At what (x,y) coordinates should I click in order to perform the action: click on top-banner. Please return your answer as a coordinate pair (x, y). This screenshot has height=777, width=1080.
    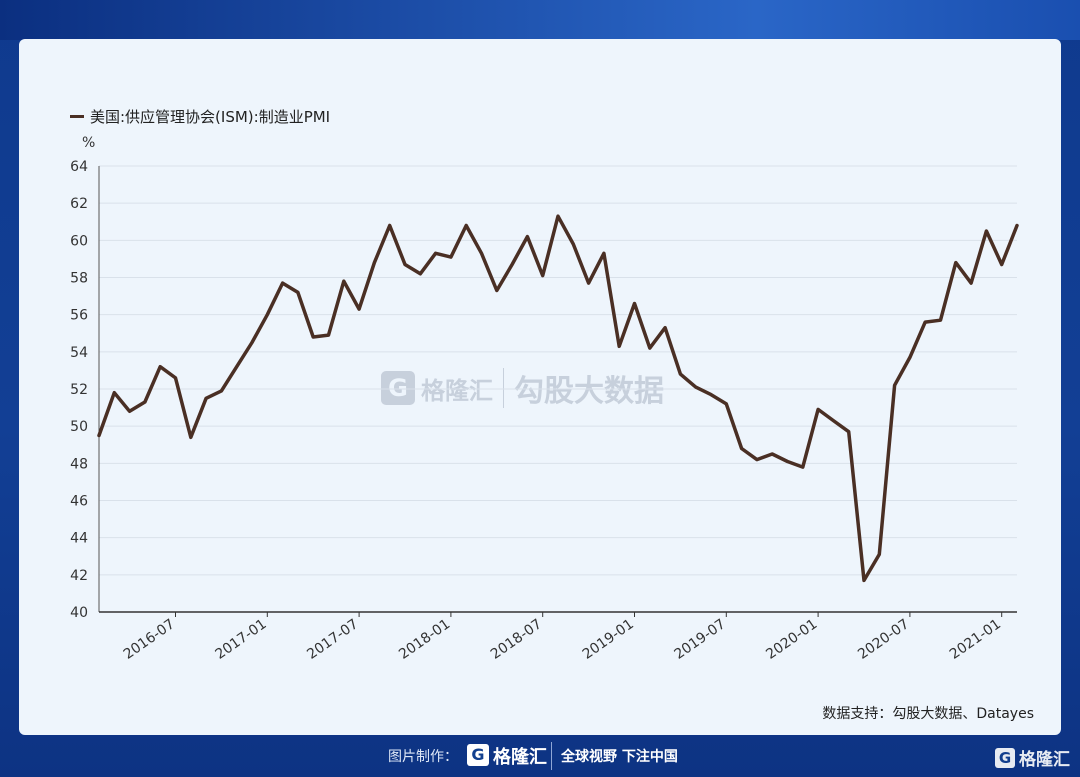
    Looking at the image, I should click on (540, 20).